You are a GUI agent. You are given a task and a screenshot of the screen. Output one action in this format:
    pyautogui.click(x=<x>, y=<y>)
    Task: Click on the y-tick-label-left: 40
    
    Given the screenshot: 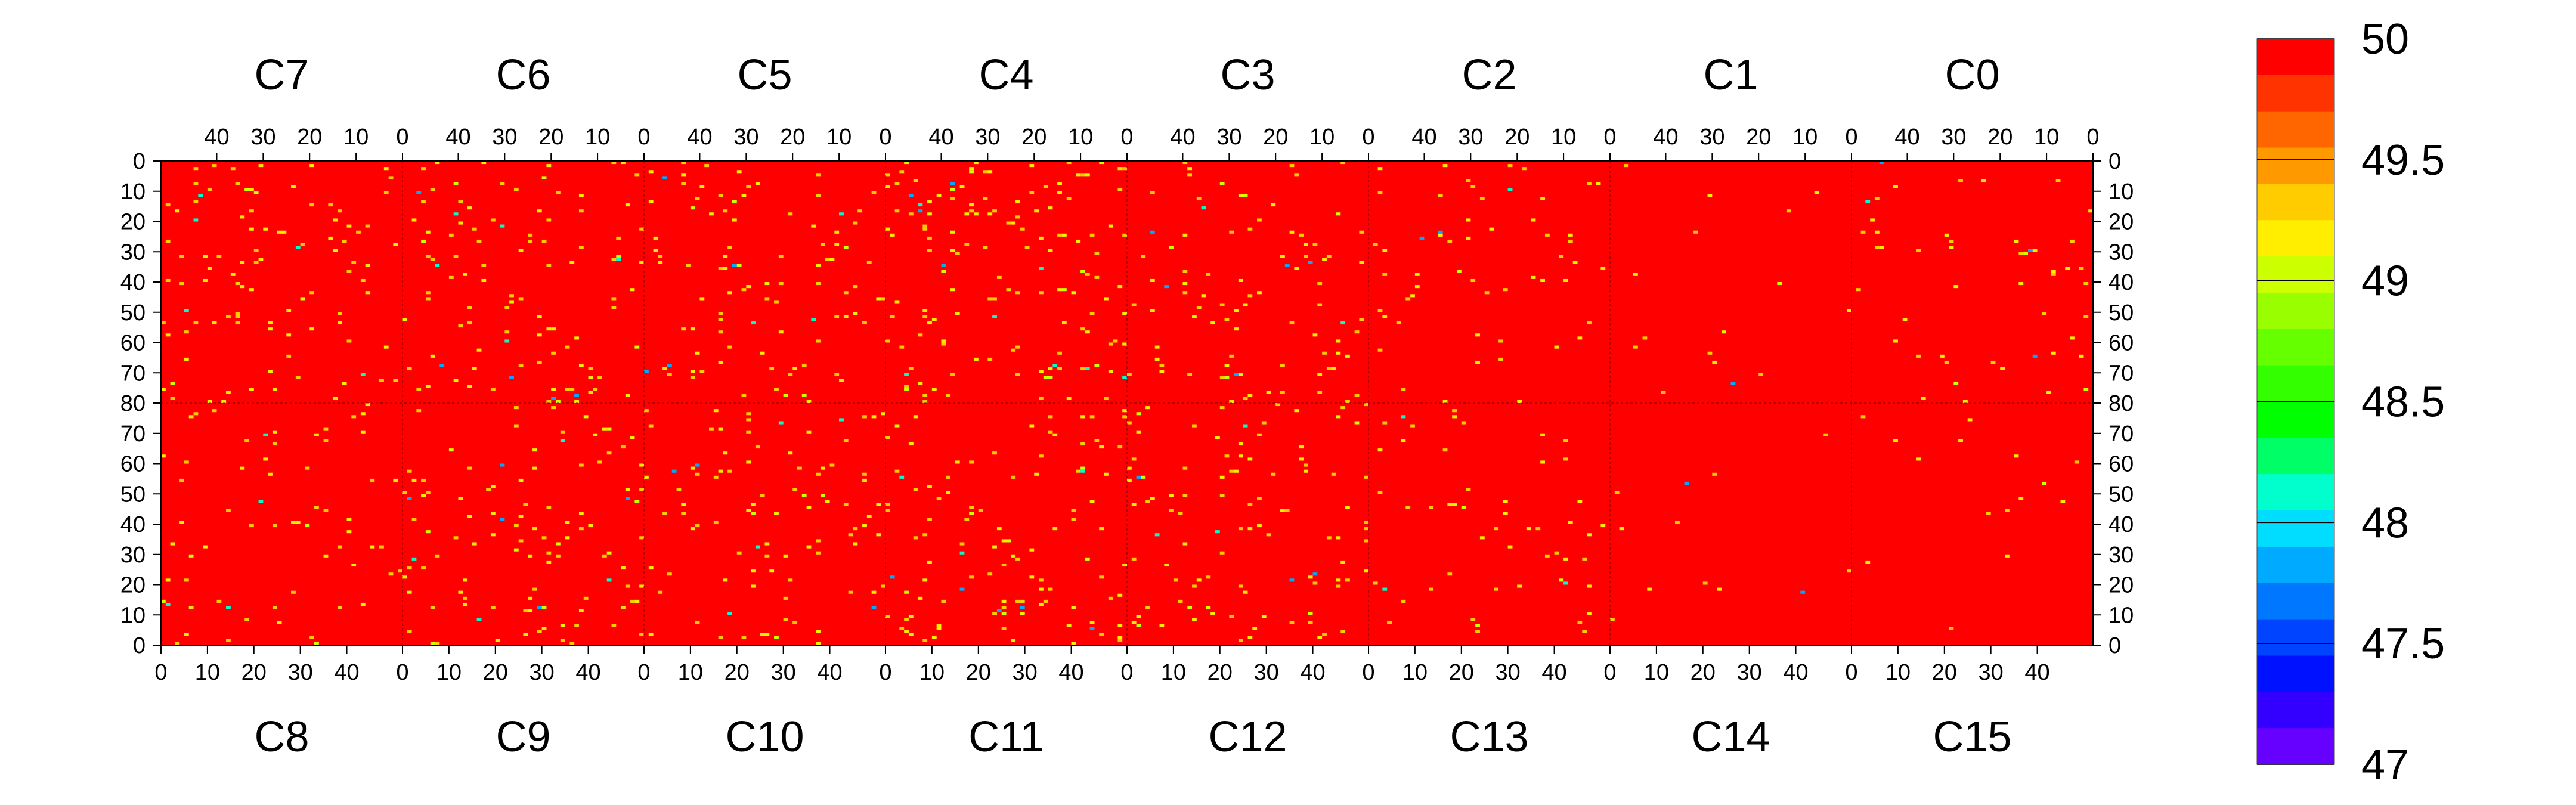 What is the action you would take?
    pyautogui.click(x=132, y=524)
    